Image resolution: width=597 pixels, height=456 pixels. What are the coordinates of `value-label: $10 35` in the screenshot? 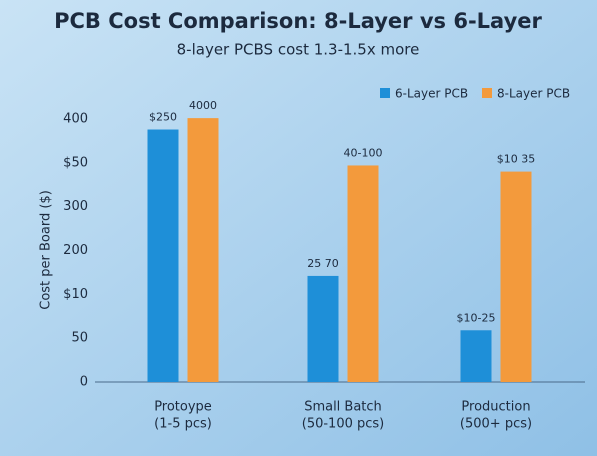 It's located at (516, 159).